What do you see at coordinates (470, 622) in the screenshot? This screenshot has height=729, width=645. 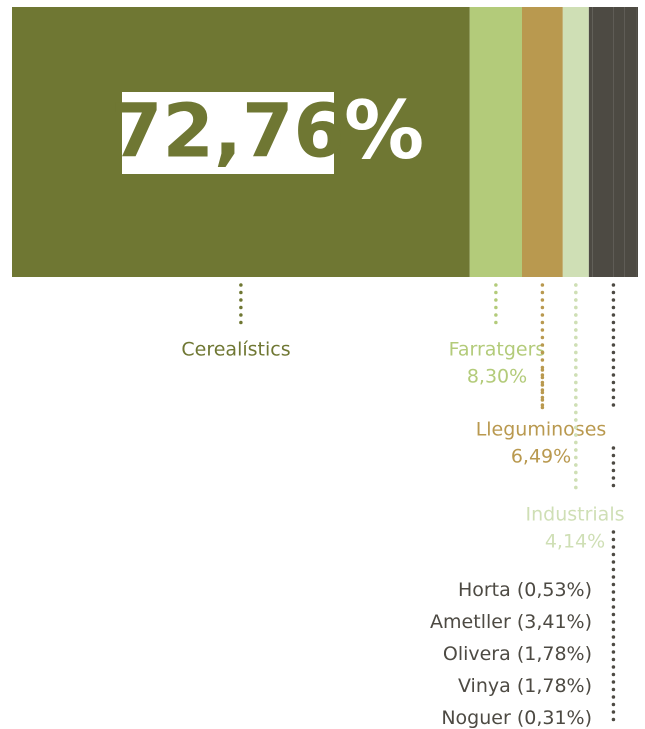 I see `category-label: Ametller` at bounding box center [470, 622].